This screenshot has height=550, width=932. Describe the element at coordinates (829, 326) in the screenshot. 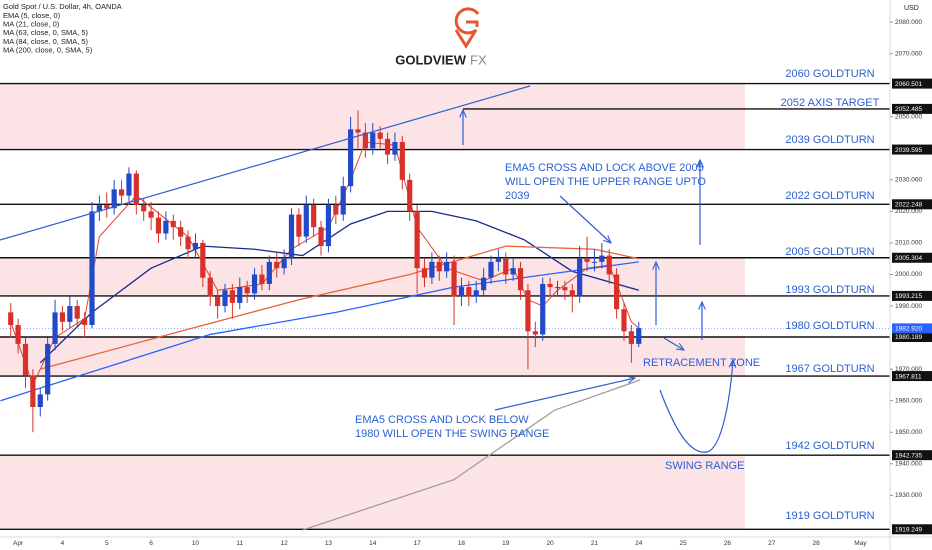

I see `level-note: 1980 GOLDTURN` at that location.